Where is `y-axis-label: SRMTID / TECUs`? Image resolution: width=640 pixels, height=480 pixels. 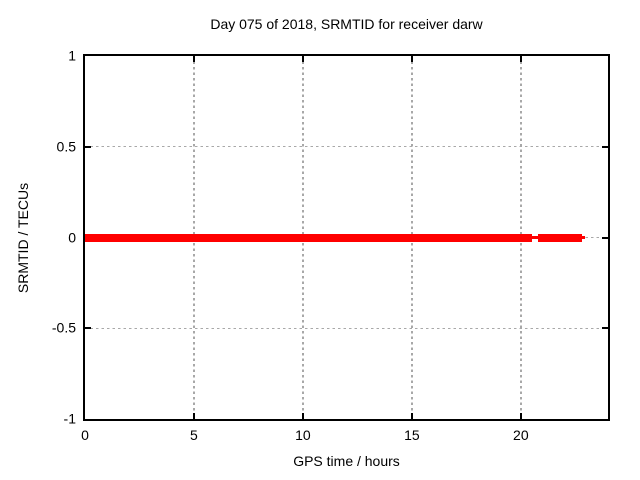
y-axis-label: SRMTID / TECUs is located at coordinates (23, 237).